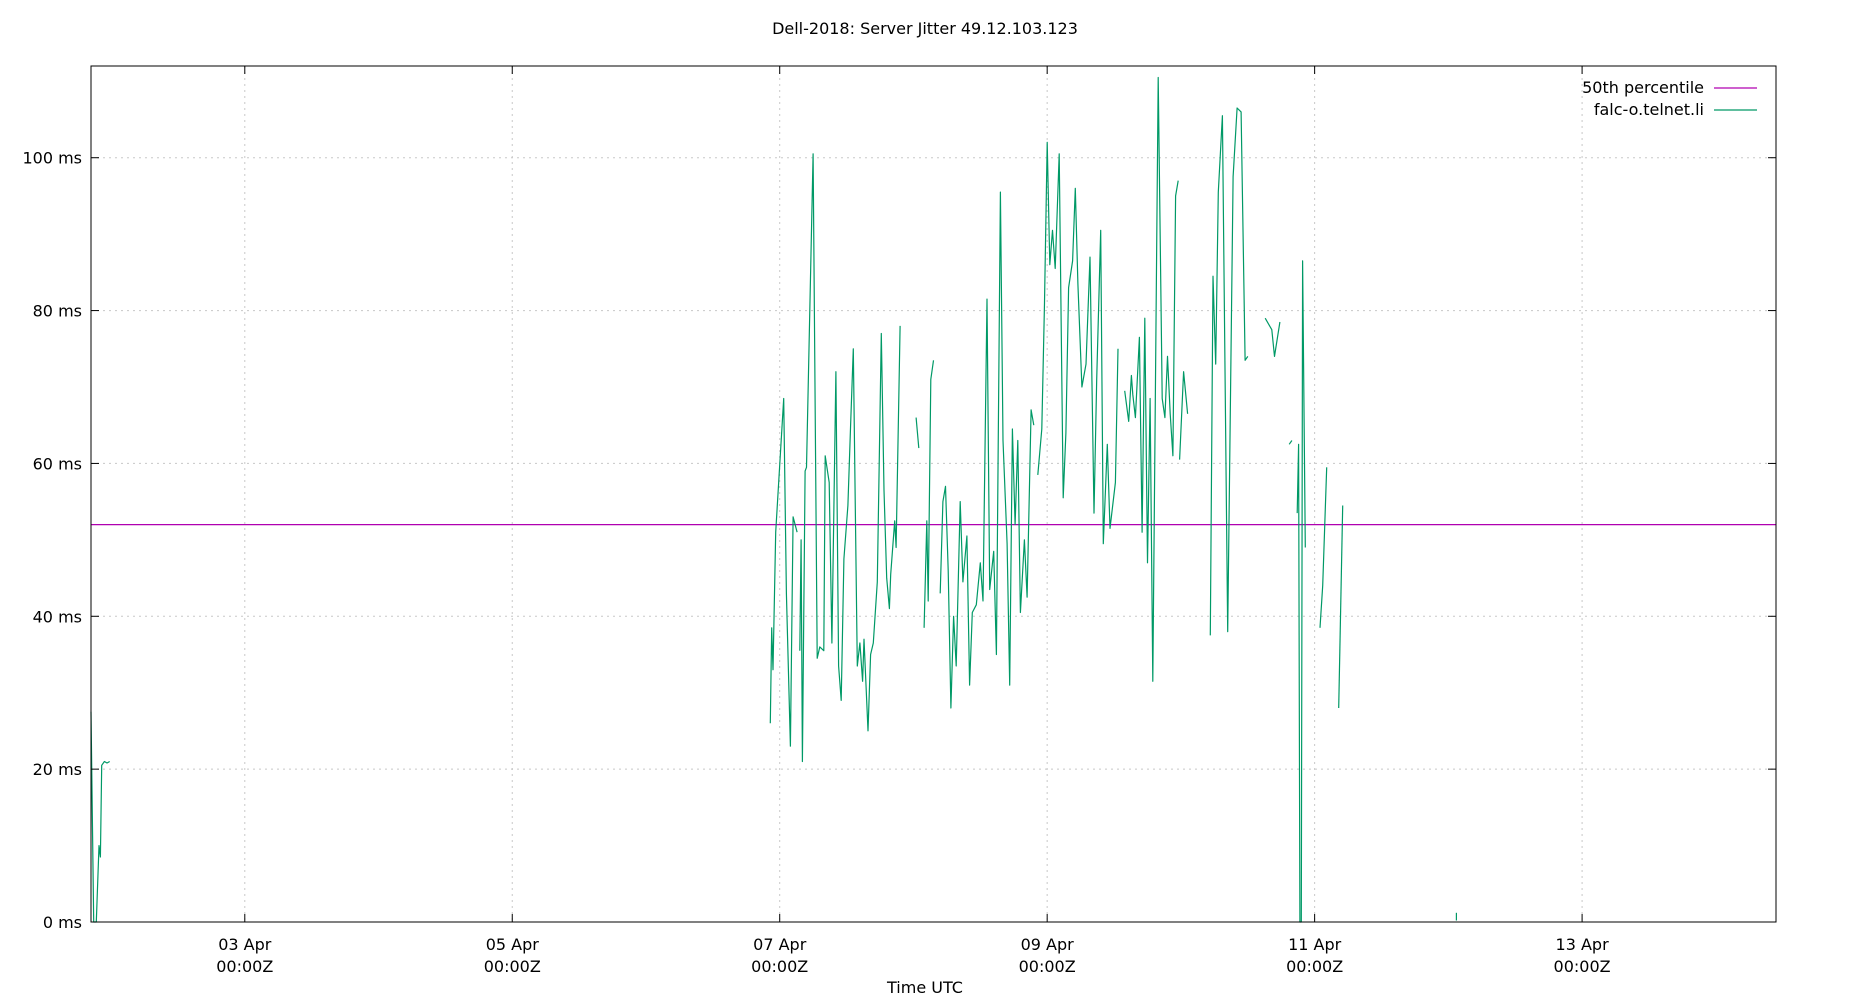  Describe the element at coordinates (52, 158) in the screenshot. I see `y-tick-label: 100 ms` at that location.